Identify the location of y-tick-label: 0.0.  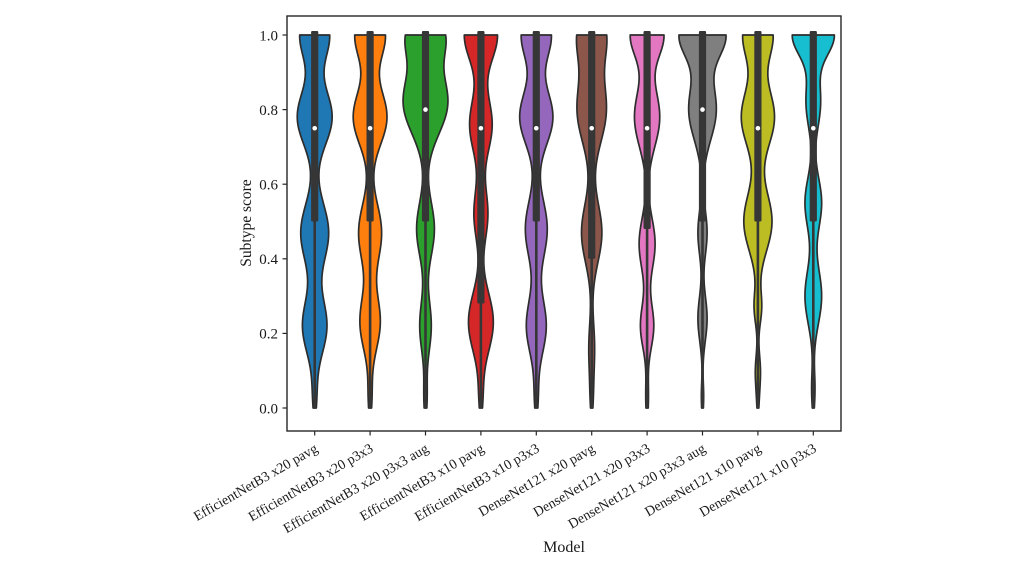
(268, 409).